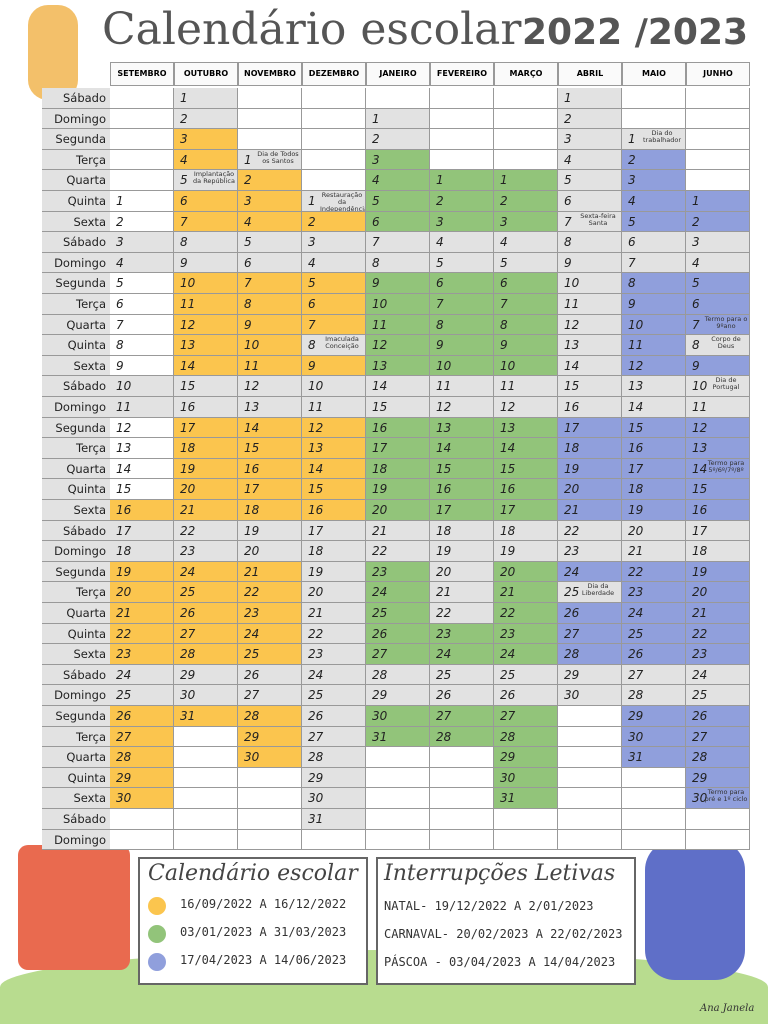 This screenshot has height=1024, width=768. I want to click on day-number: 22, so click(572, 530).